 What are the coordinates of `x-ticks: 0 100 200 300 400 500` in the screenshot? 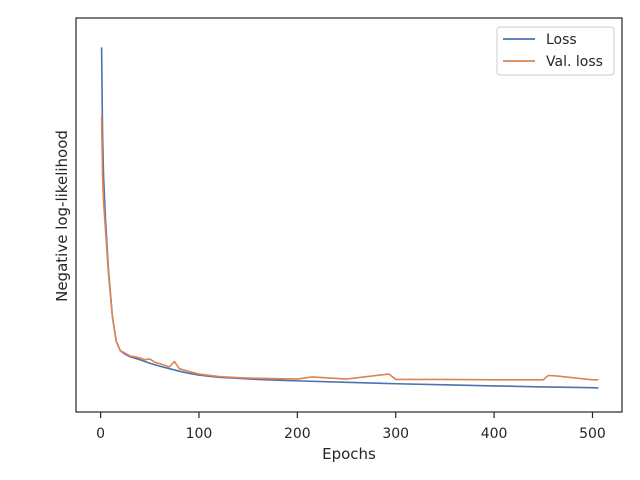 It's located at (351, 427).